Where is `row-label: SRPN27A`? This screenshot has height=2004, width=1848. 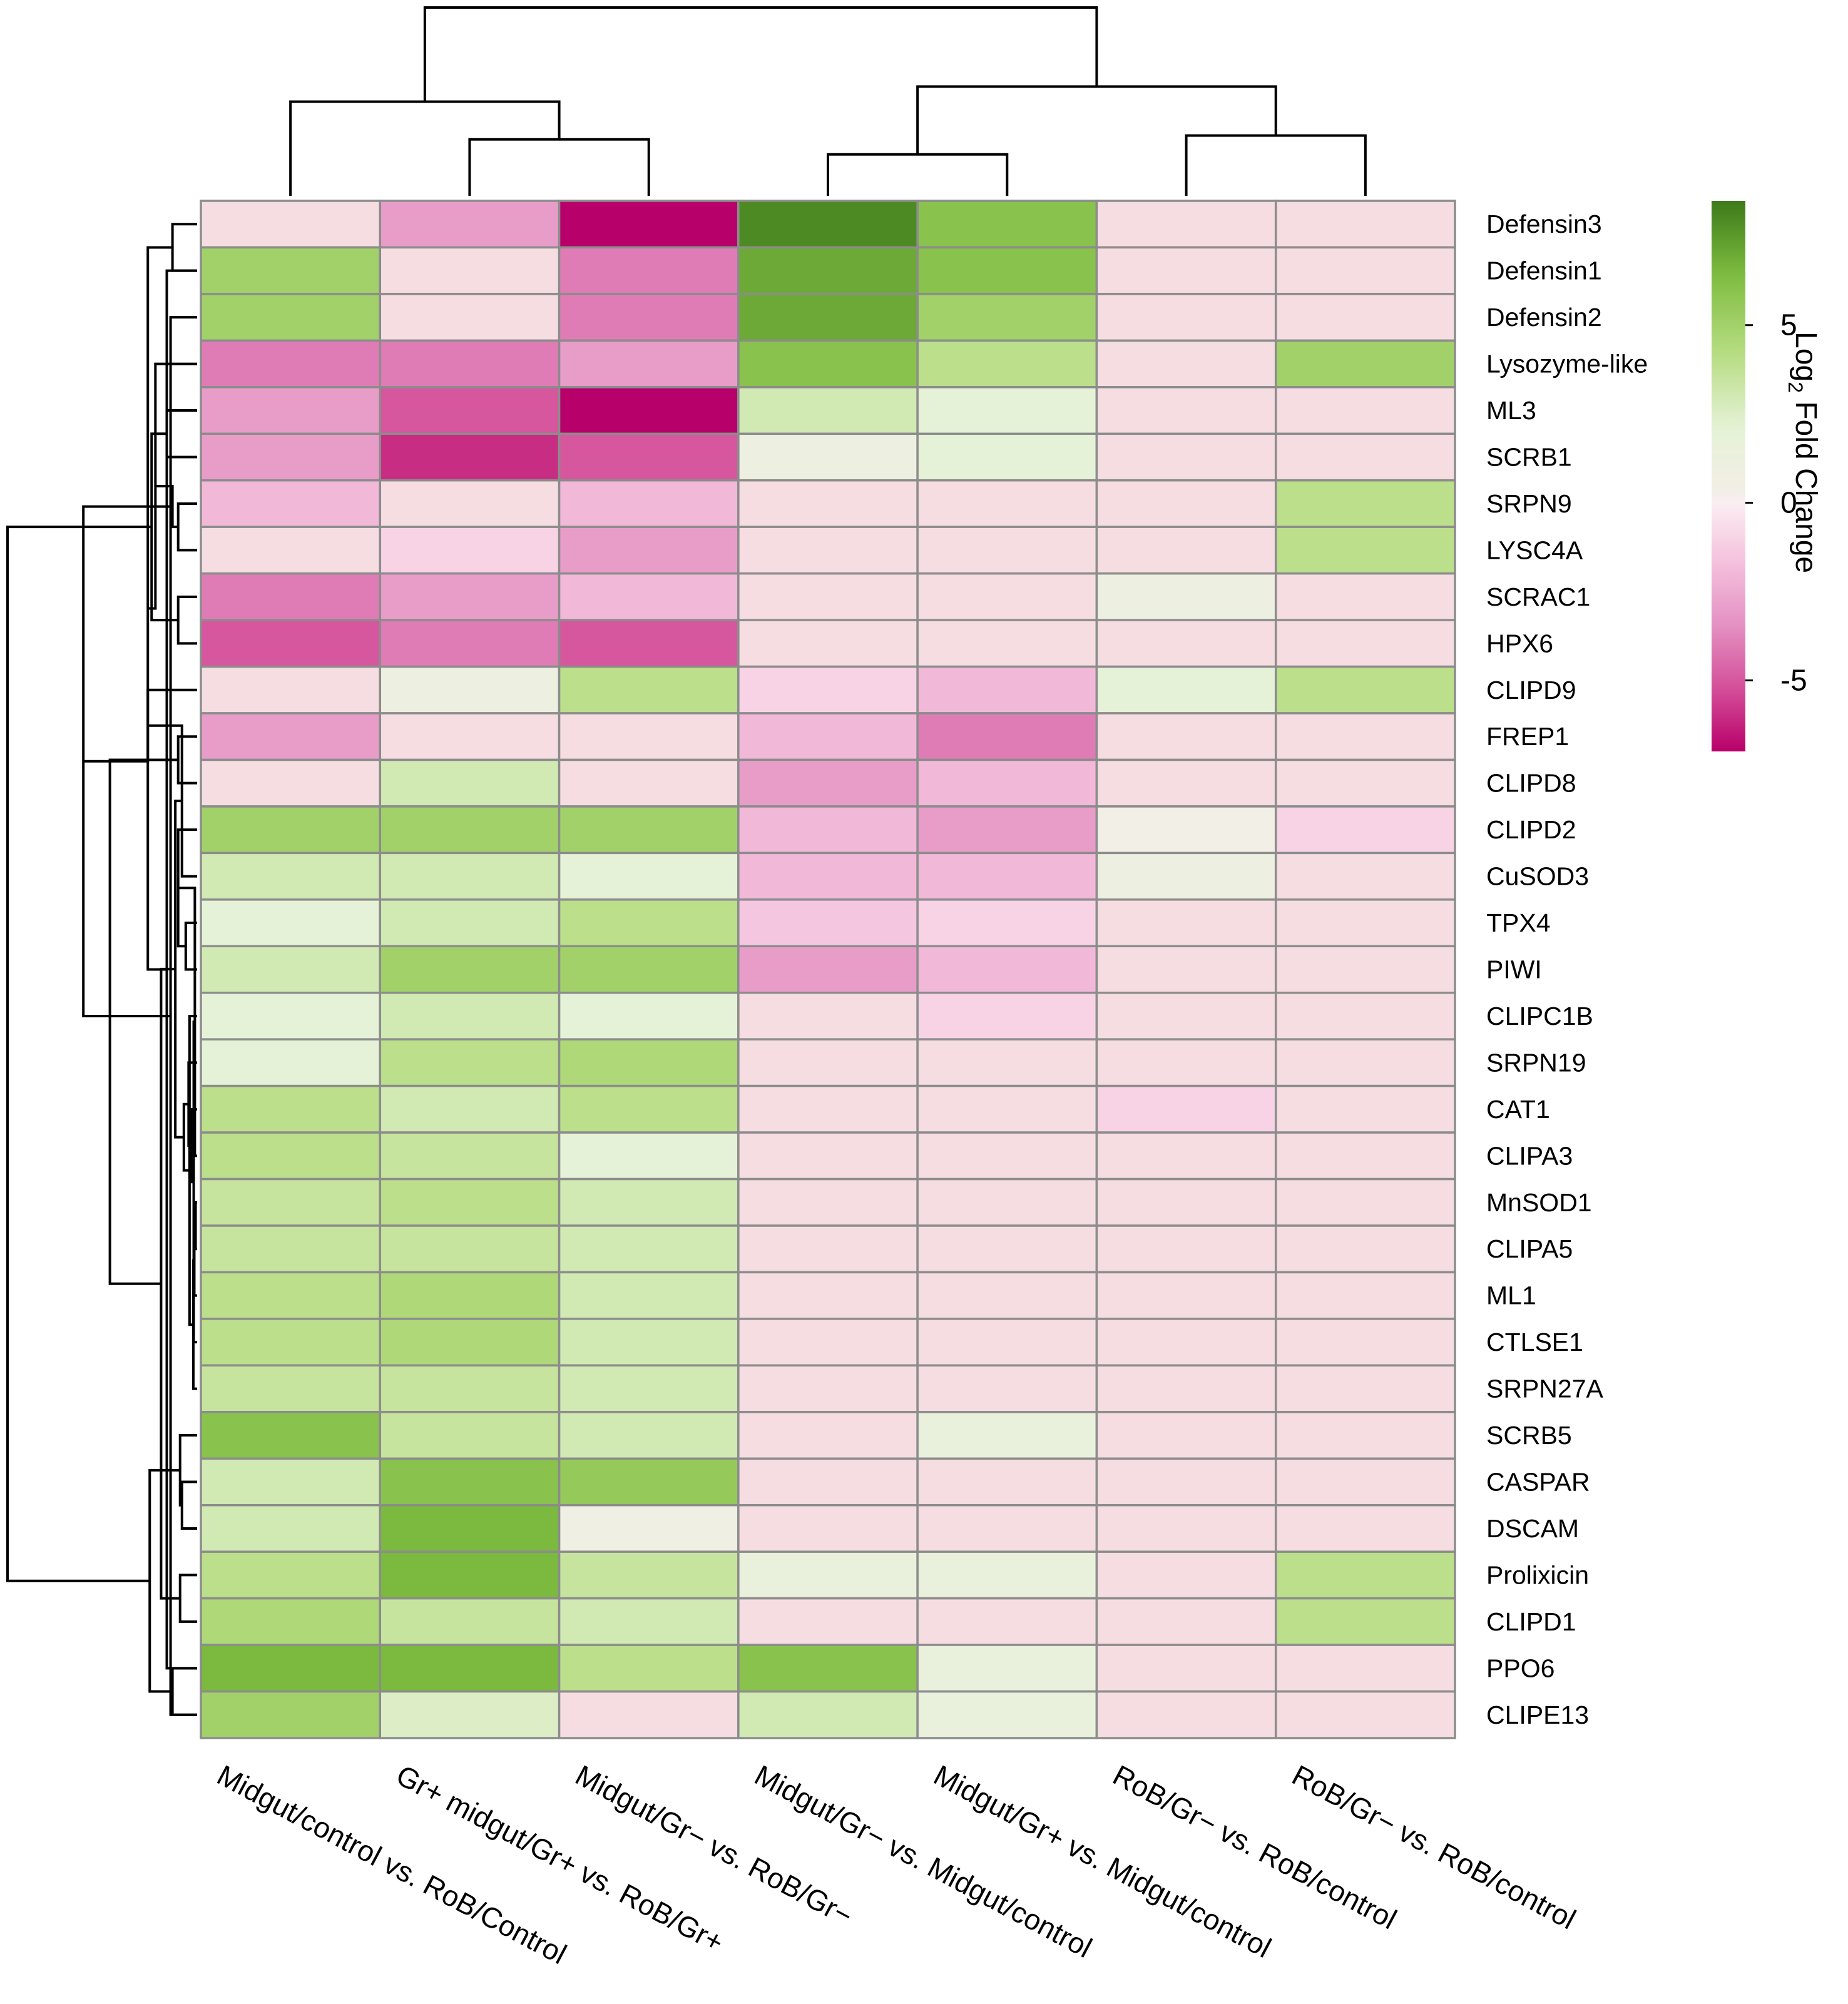
row-label: SRPN27A is located at coordinates (1545, 1389).